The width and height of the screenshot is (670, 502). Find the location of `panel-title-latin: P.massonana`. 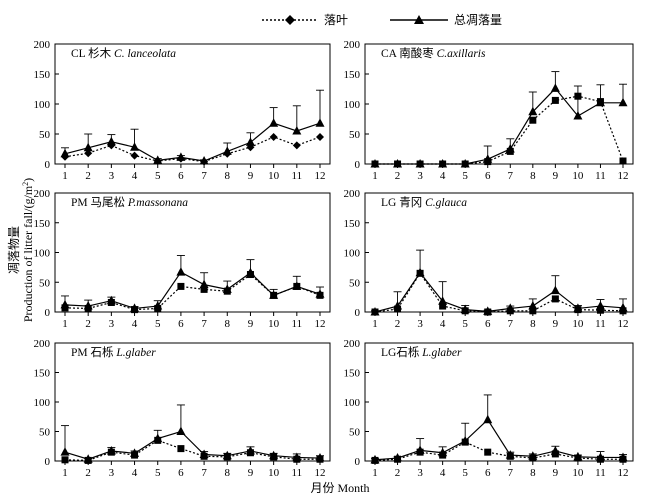

panel-title-latin: P.massonana is located at coordinates (157, 203).